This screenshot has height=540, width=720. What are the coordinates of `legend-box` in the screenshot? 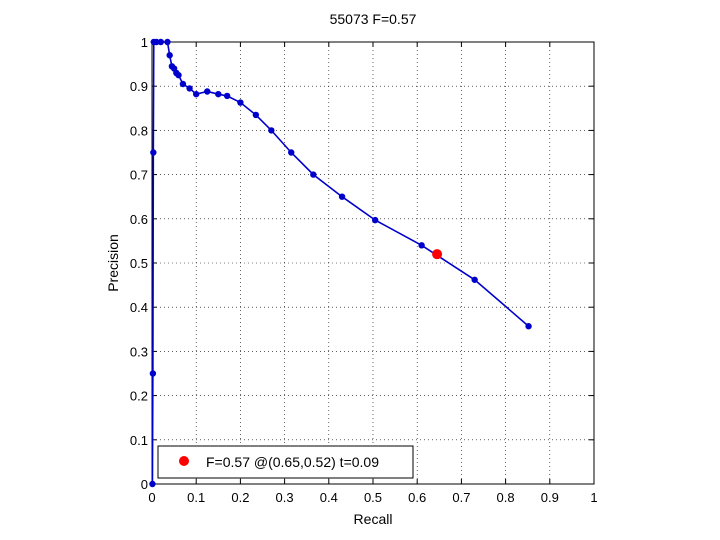 It's located at (285, 462).